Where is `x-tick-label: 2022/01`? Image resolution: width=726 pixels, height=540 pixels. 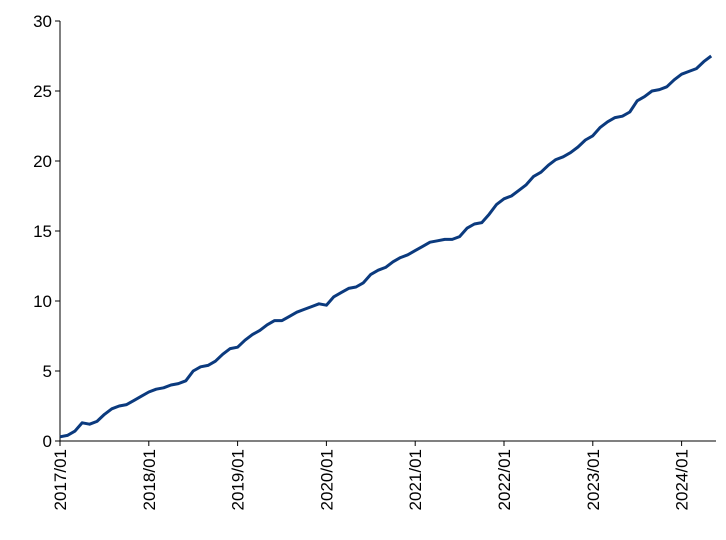 x-tick-label: 2022/01 is located at coordinates (504, 479).